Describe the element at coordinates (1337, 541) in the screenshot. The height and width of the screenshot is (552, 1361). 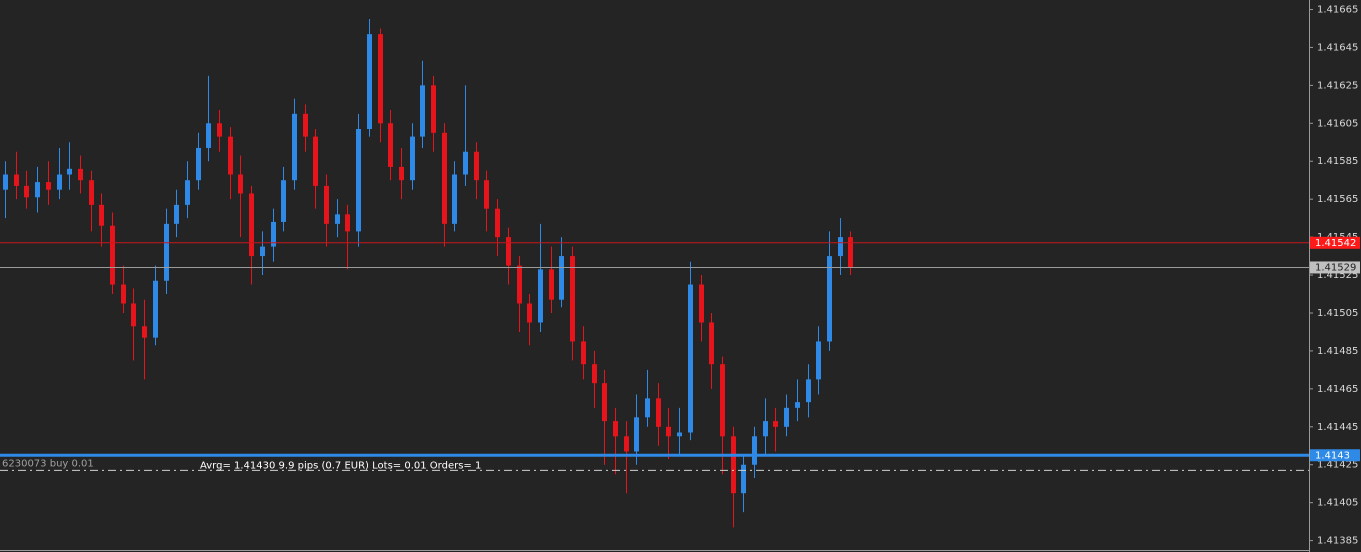
I see `y-tick-label: 1.41385` at that location.